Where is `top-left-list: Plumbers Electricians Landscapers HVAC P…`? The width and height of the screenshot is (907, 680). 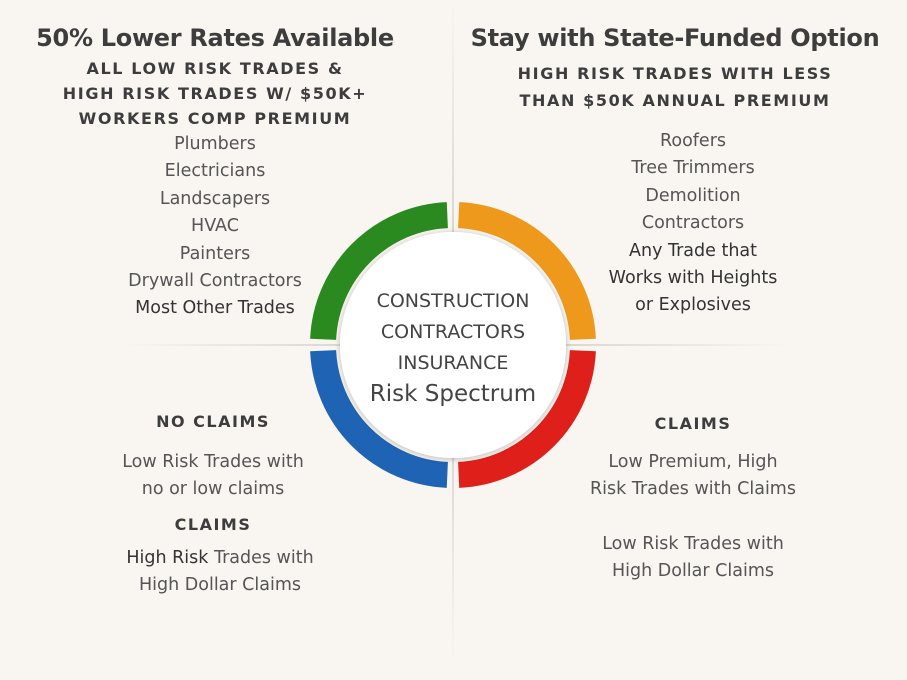
top-left-list: Plumbers Electricians Landscapers HVAC P… is located at coordinates (215, 227).